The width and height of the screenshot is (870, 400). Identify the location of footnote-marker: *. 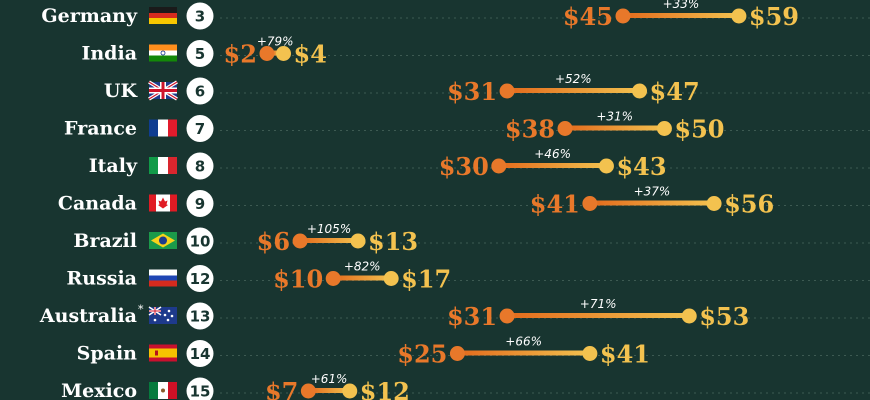
(141, 309).